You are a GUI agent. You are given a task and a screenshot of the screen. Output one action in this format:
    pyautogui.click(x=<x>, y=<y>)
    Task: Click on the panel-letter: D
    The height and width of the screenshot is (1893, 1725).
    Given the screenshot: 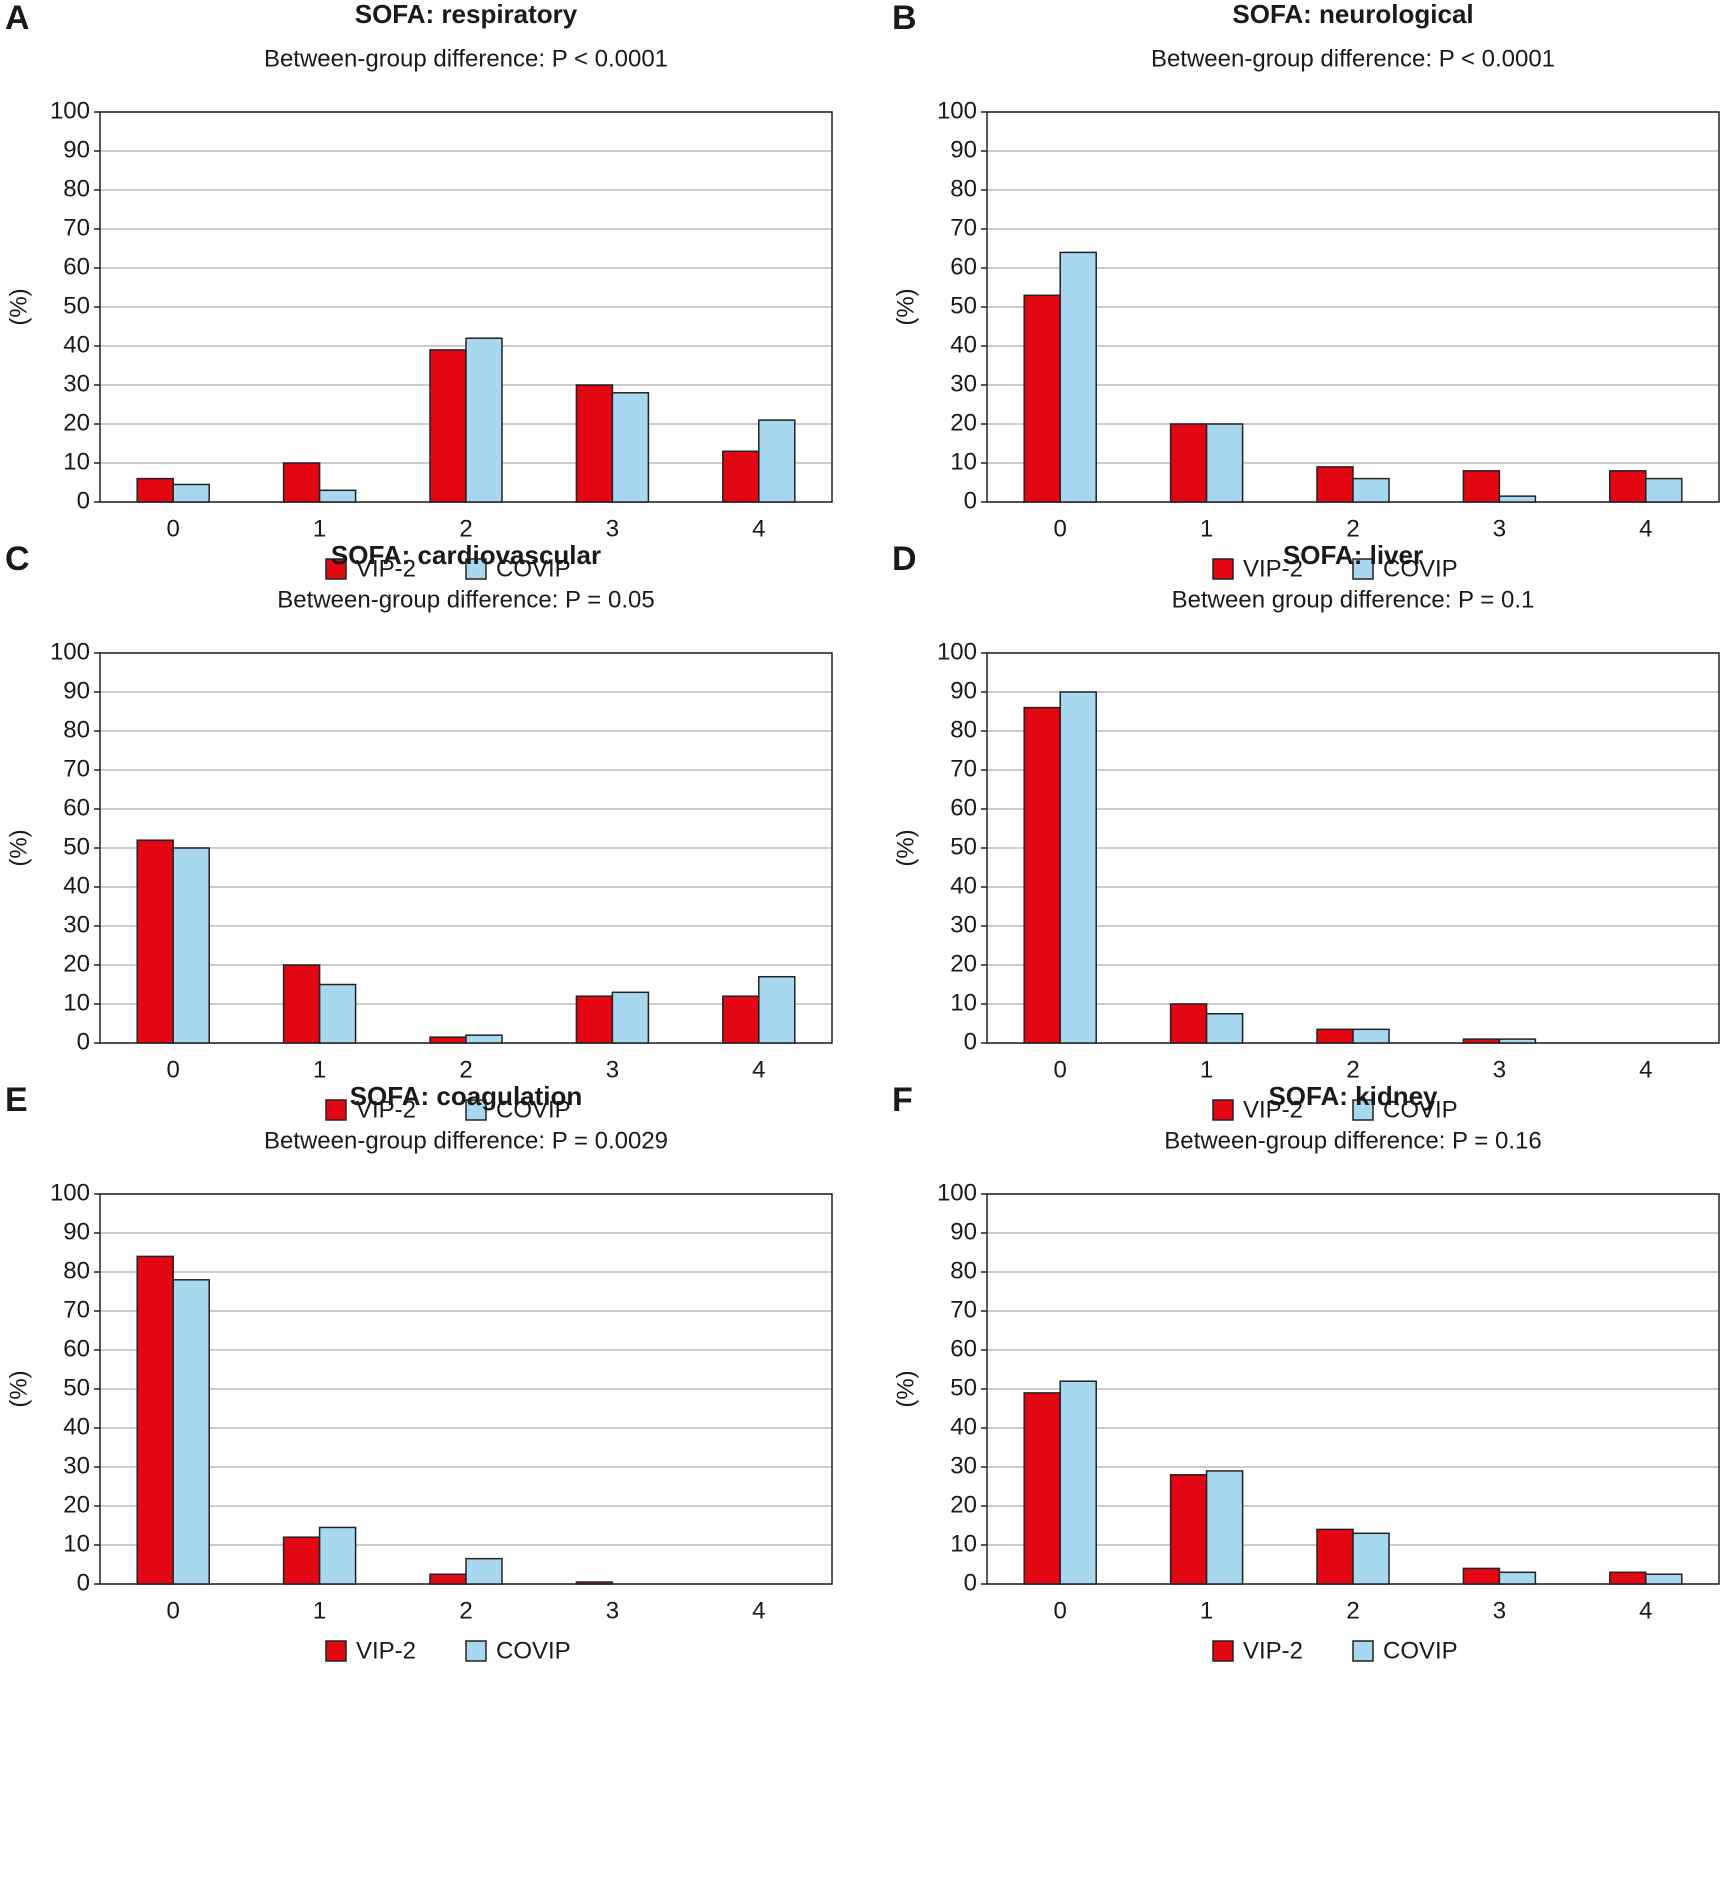 What is the action you would take?
    pyautogui.click(x=904, y=559)
    